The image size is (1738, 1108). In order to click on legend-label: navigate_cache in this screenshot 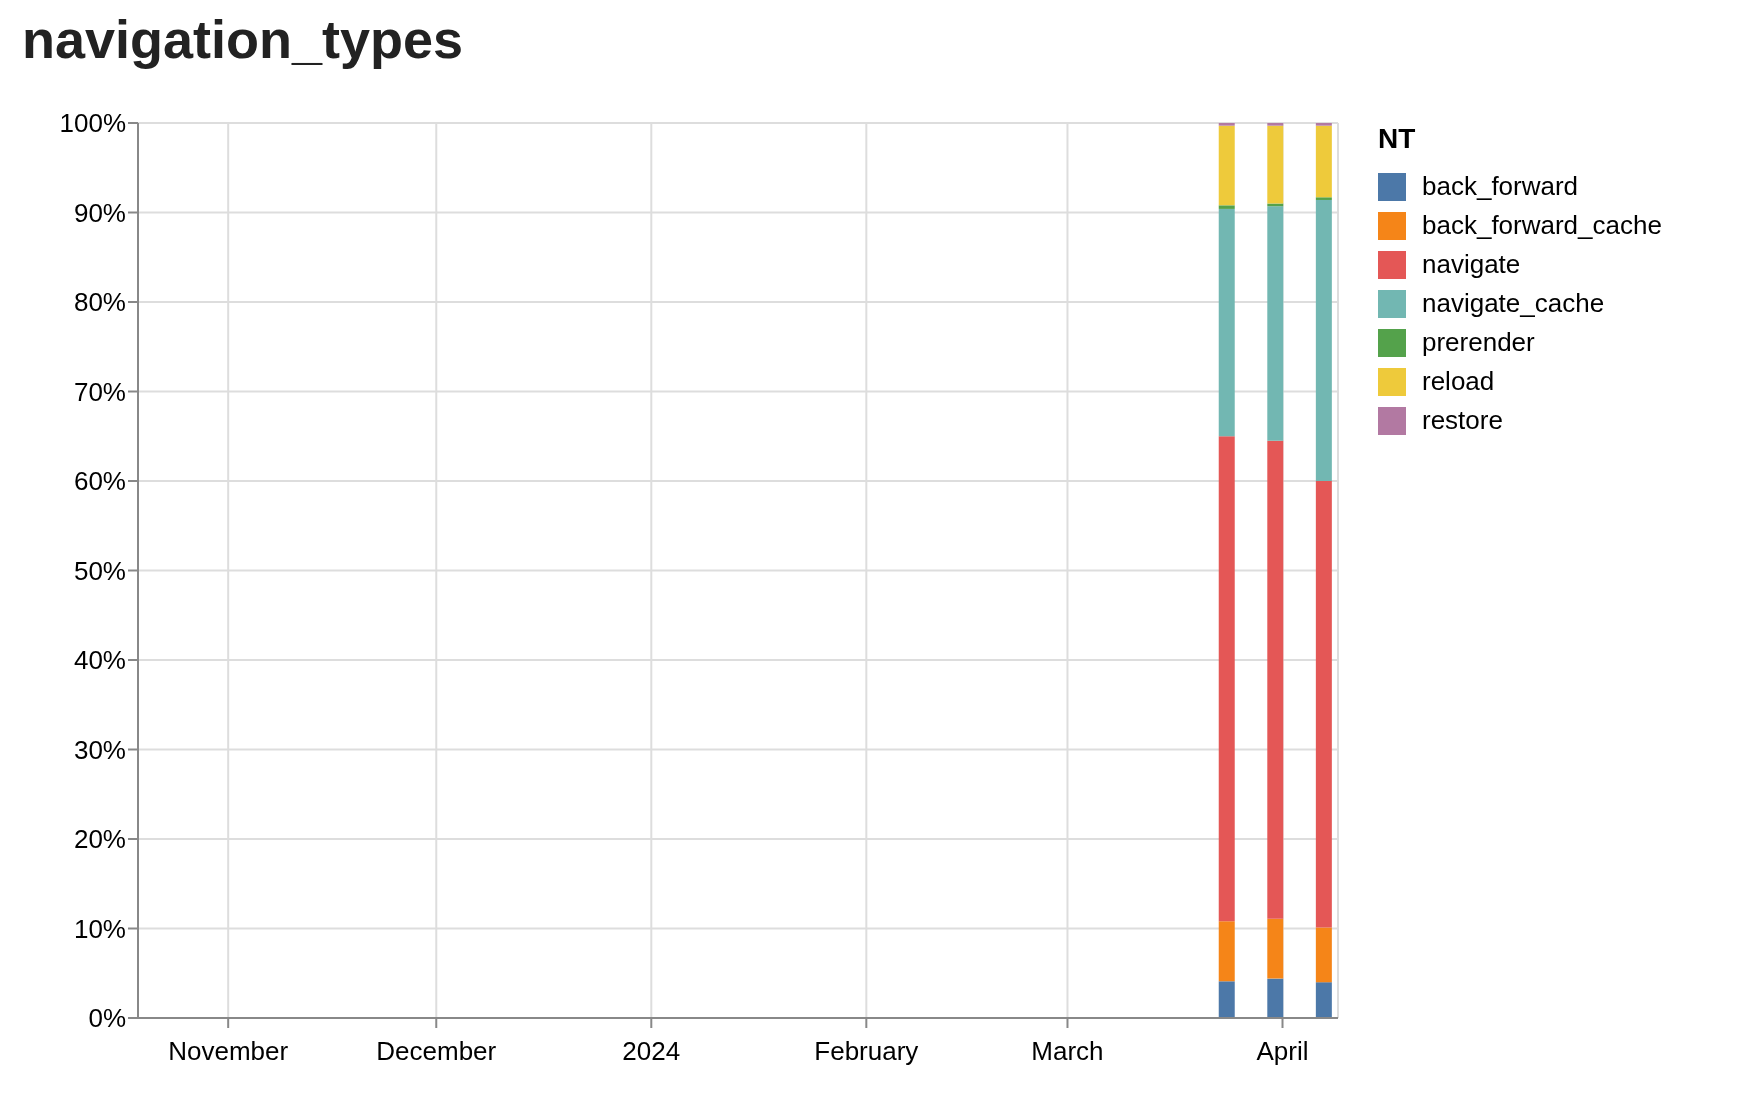, I will do `click(1513, 303)`.